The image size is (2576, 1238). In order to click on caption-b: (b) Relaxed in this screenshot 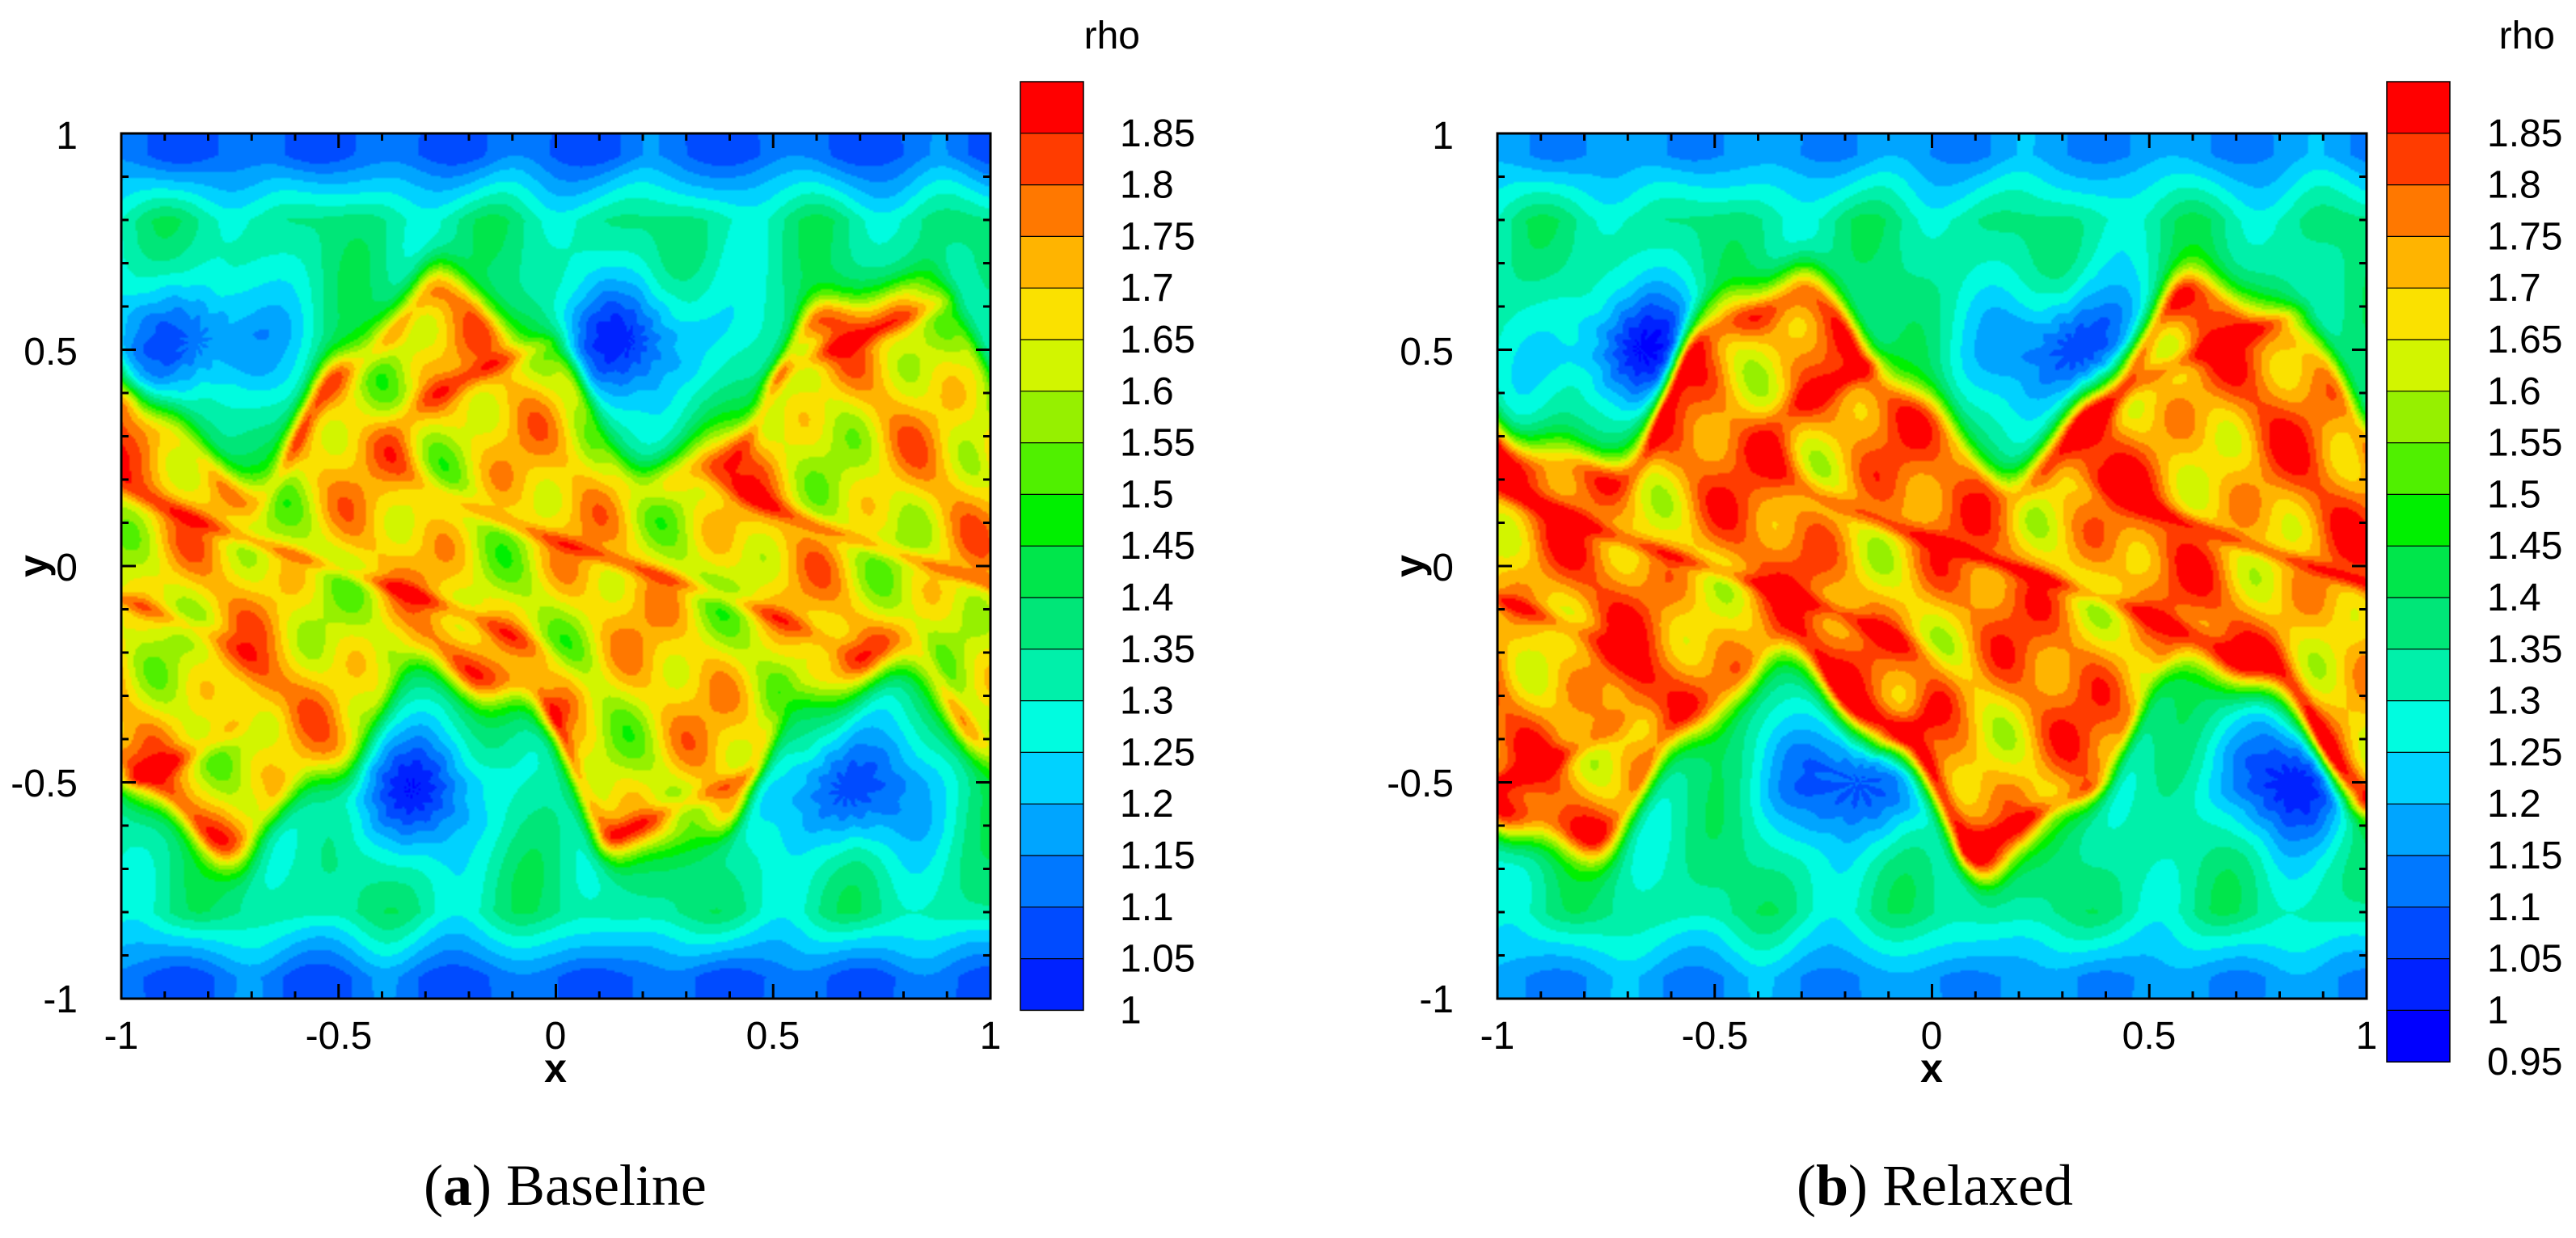, I will do `click(1935, 1185)`.